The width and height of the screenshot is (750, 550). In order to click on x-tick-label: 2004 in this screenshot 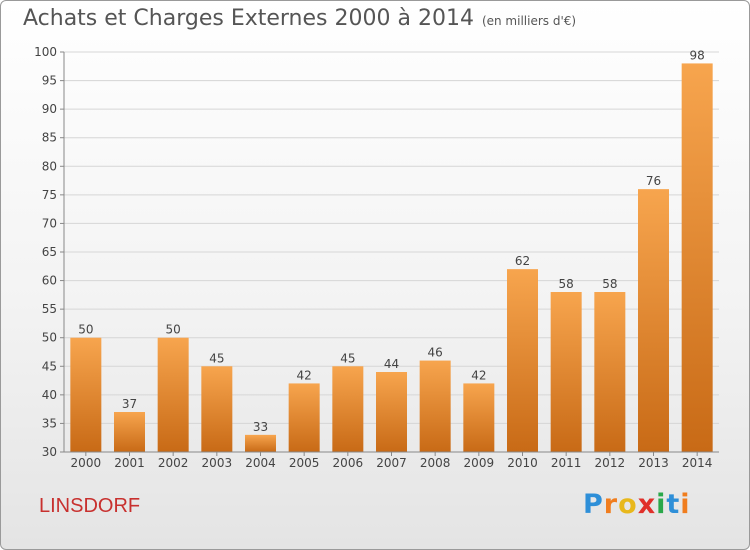, I will do `click(260, 463)`.